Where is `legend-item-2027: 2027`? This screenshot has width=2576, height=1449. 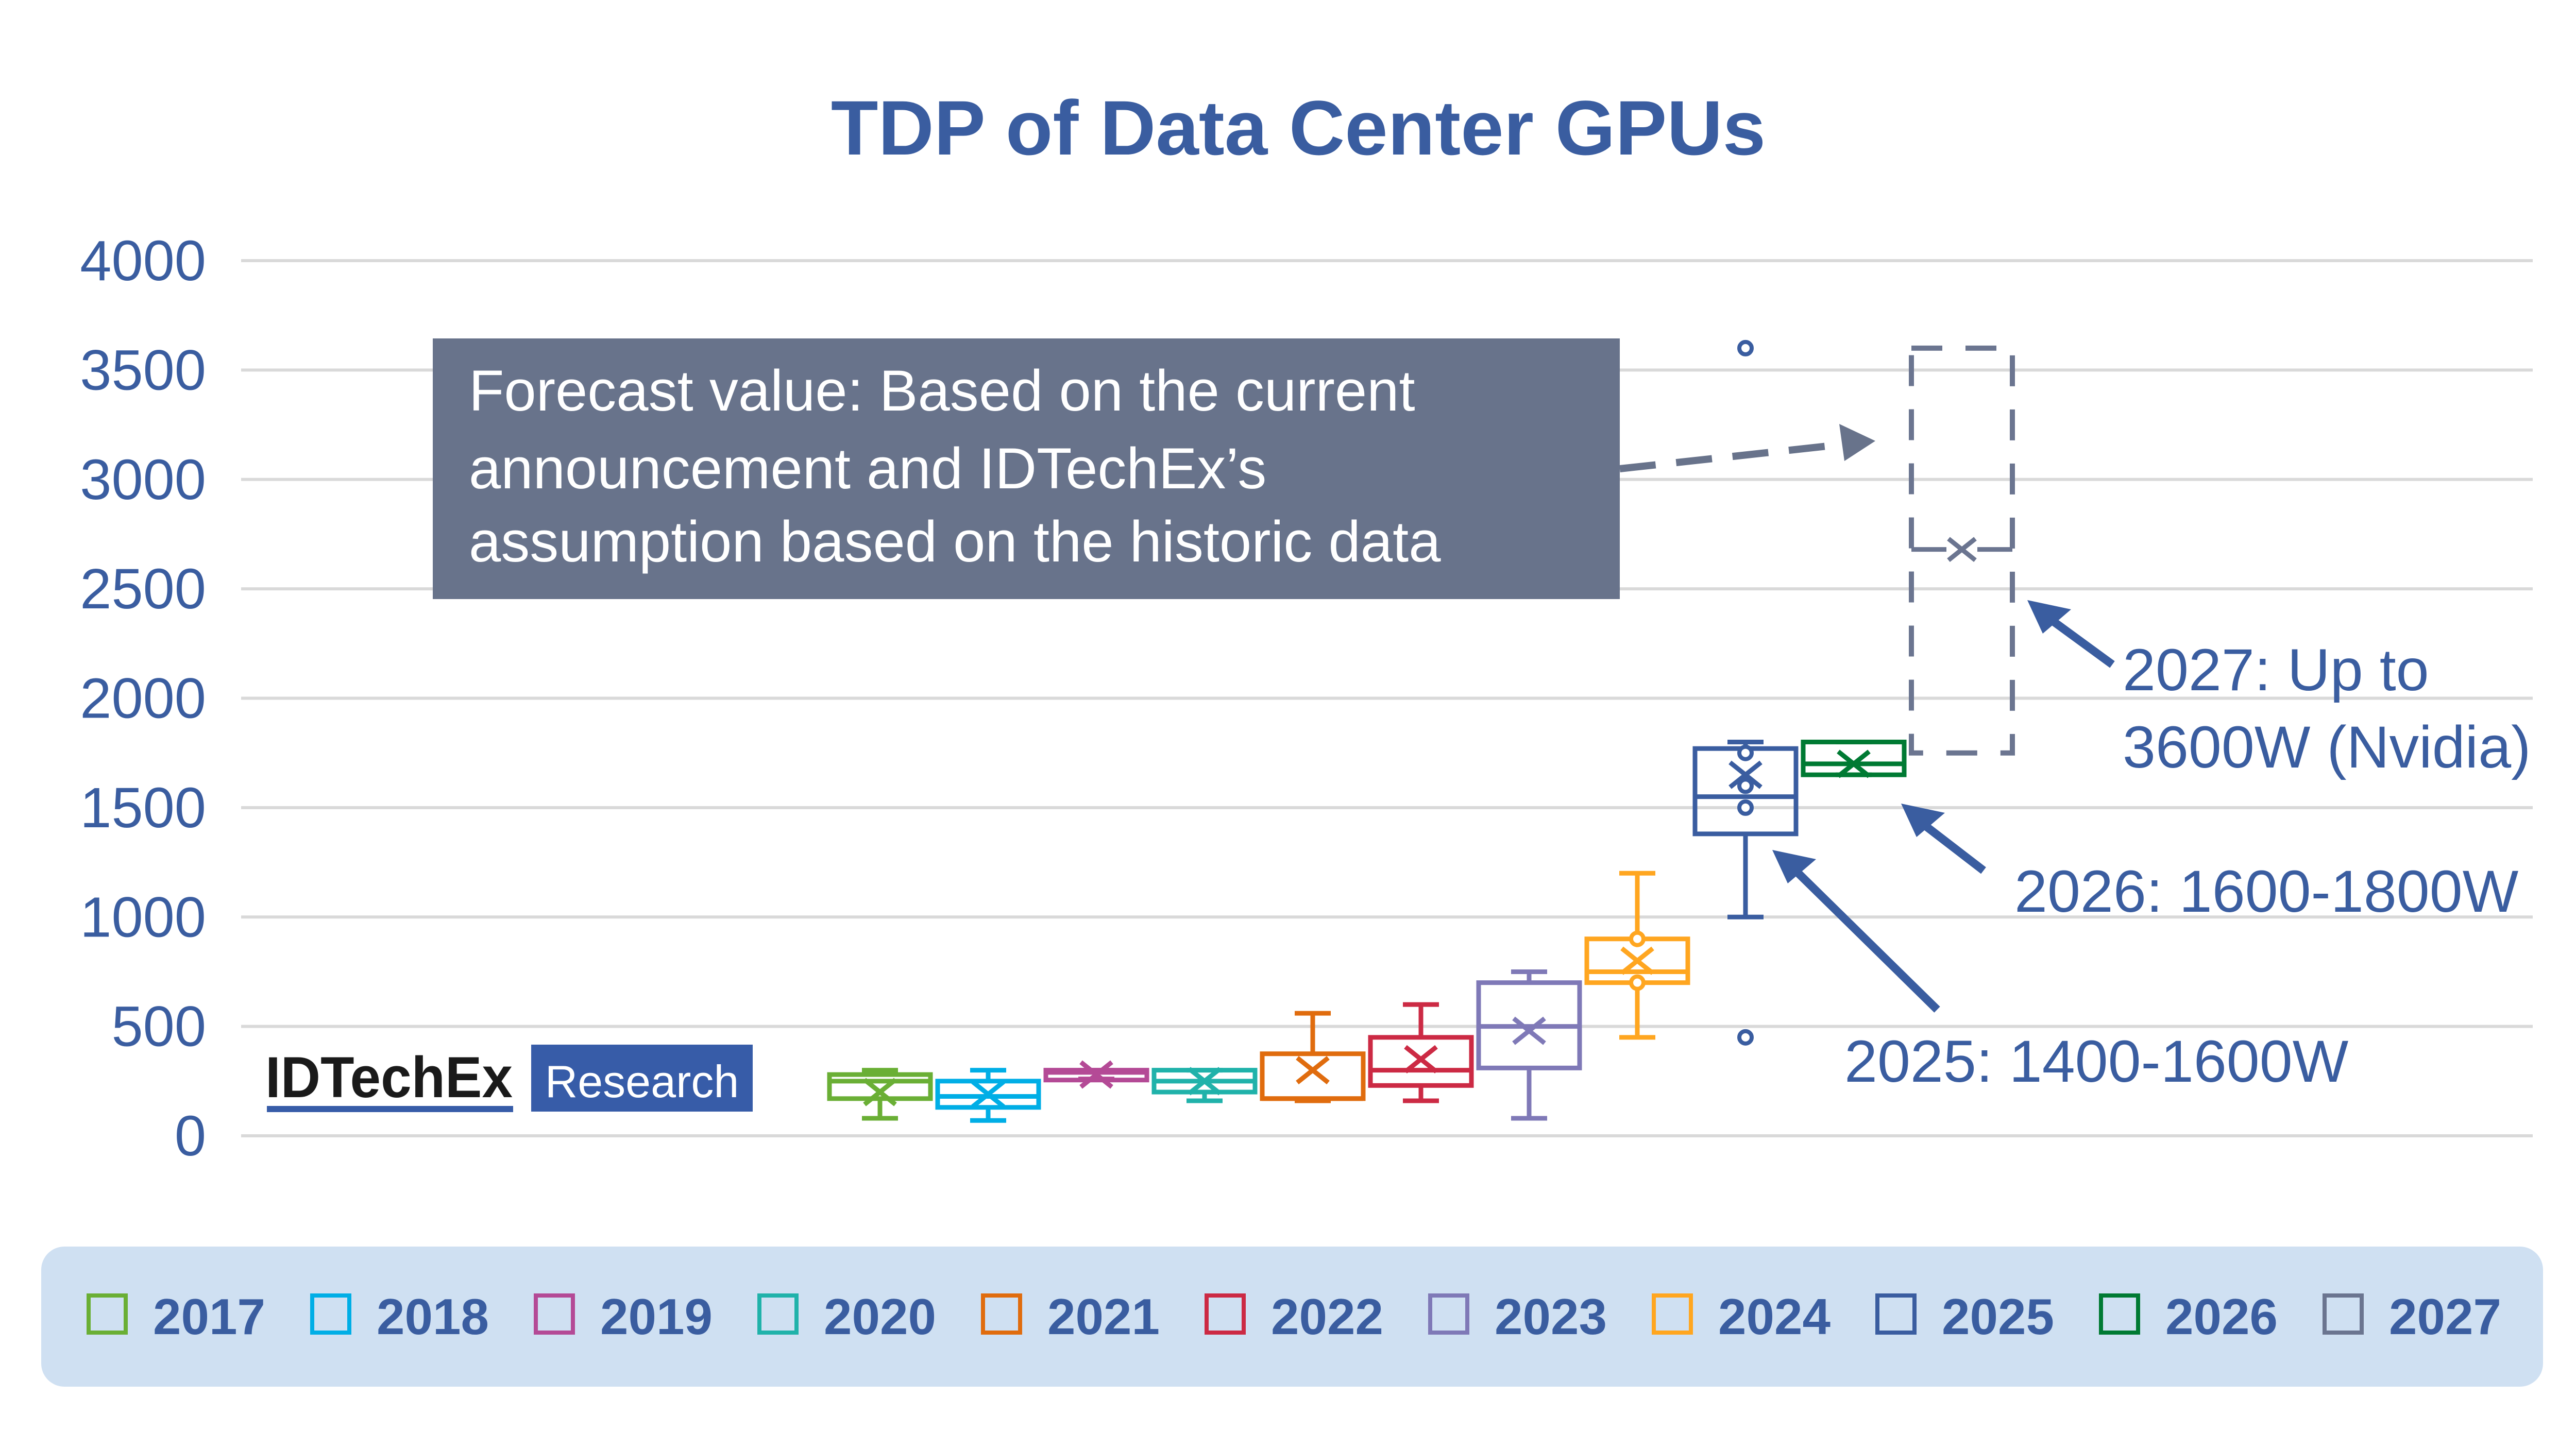 legend-item-2027: 2027 is located at coordinates (2412, 1317).